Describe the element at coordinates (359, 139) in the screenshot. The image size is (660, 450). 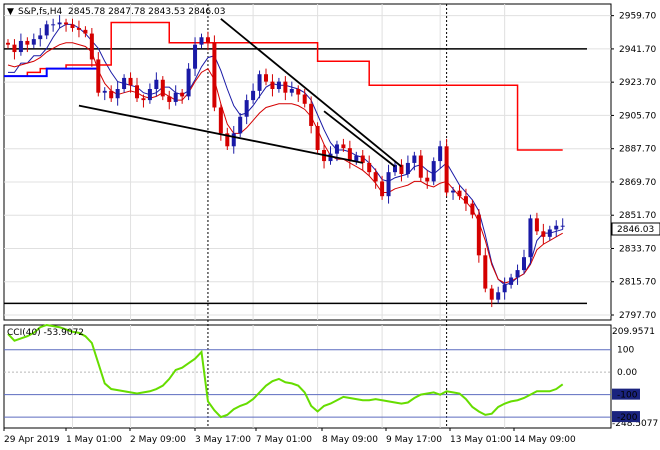
I see `trendline-segment` at that location.